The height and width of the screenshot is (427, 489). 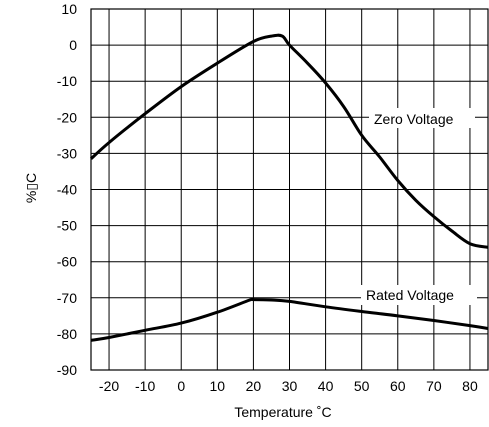 What do you see at coordinates (470, 386) in the screenshot?
I see `x-tick-label: 80` at bounding box center [470, 386].